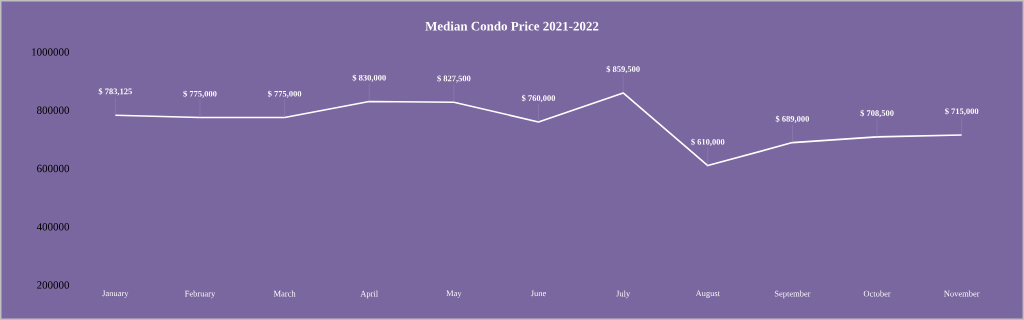 The width and height of the screenshot is (1024, 320). I want to click on x-tick-label: September, so click(792, 294).